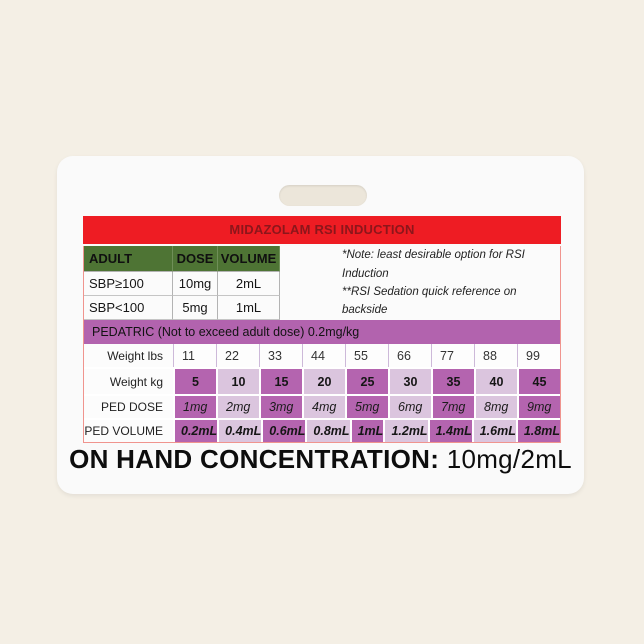  I want to click on ped-volume-cell: 0.8mL, so click(327, 431).